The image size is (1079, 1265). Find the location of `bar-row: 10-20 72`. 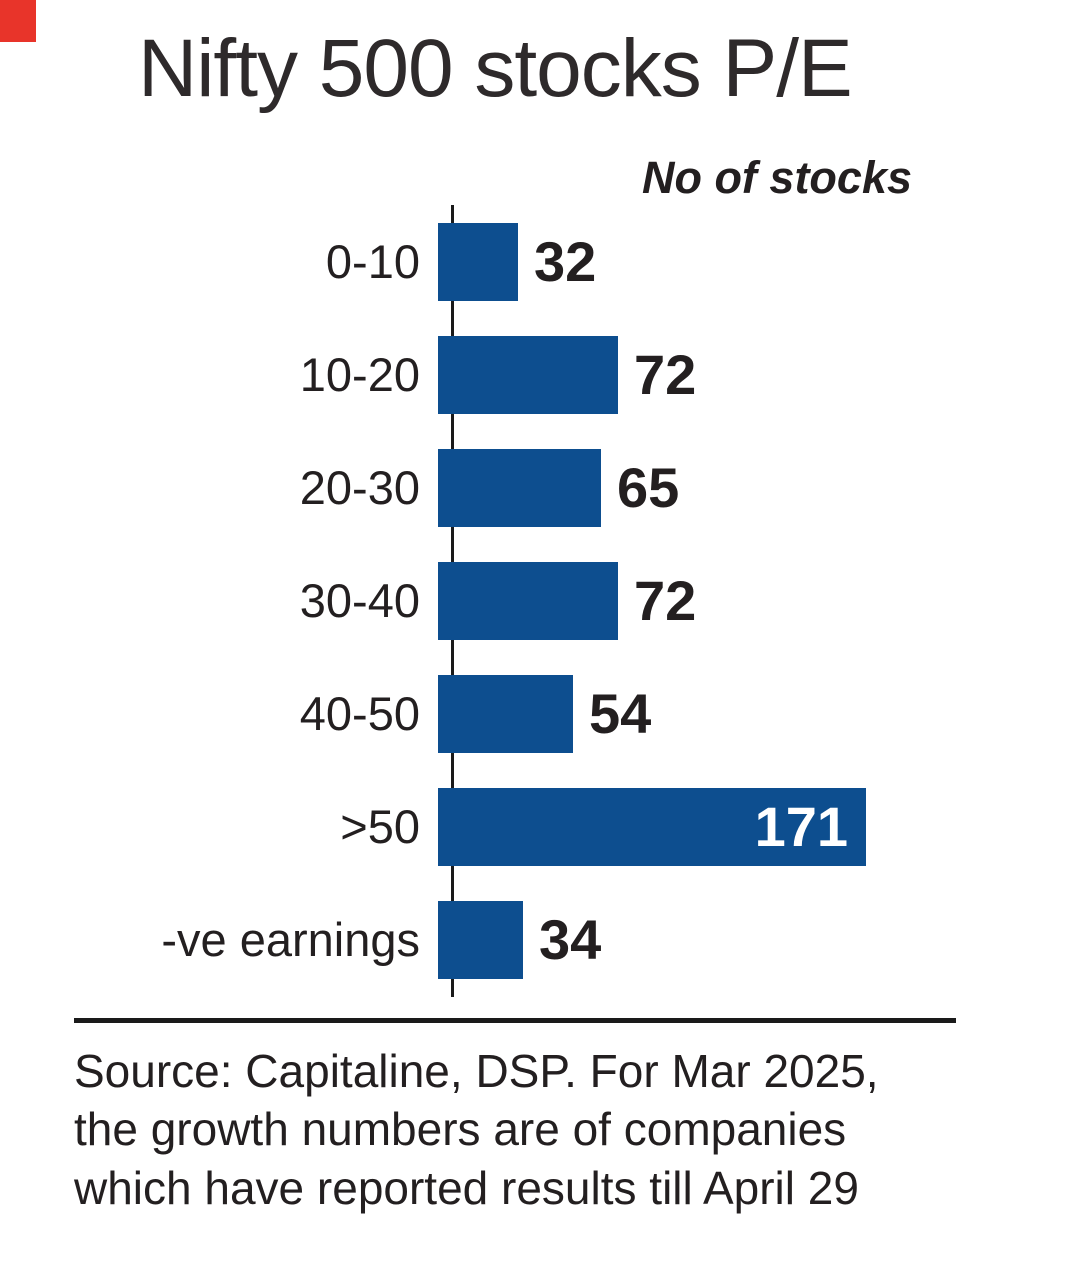

bar-row: 10-20 72 is located at coordinates (539, 374).